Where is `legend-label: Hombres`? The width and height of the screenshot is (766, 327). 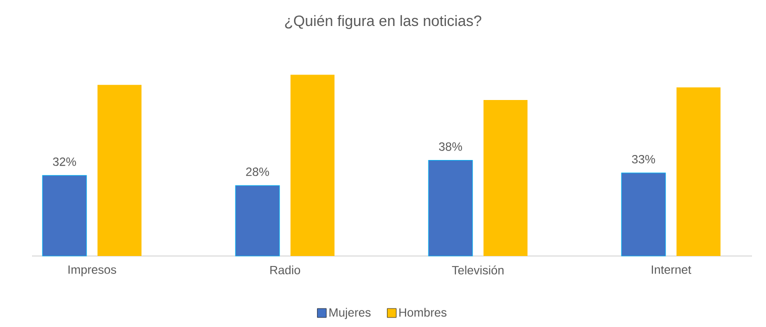
legend-label: Hombres is located at coordinates (422, 312).